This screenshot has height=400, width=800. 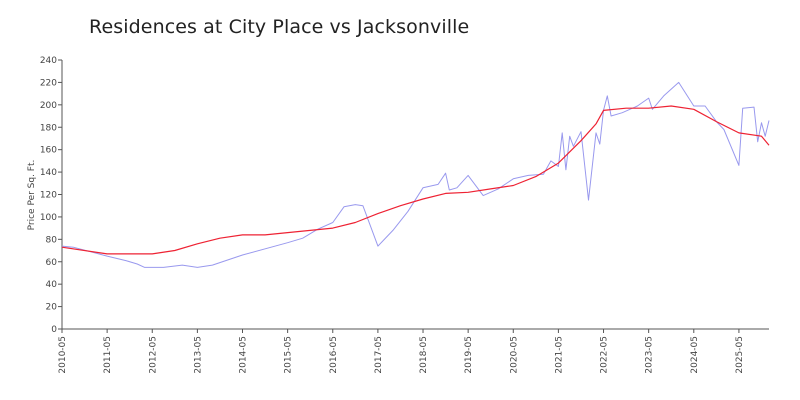 What do you see at coordinates (48, 106) in the screenshot?
I see `y-tick-label: 200` at bounding box center [48, 106].